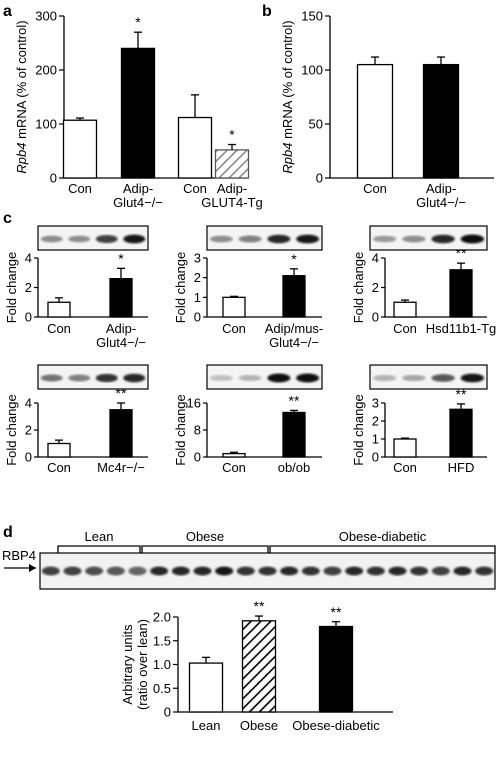 This screenshot has height=757, width=500. I want to click on category-label: Adip/mus-, so click(294, 328).